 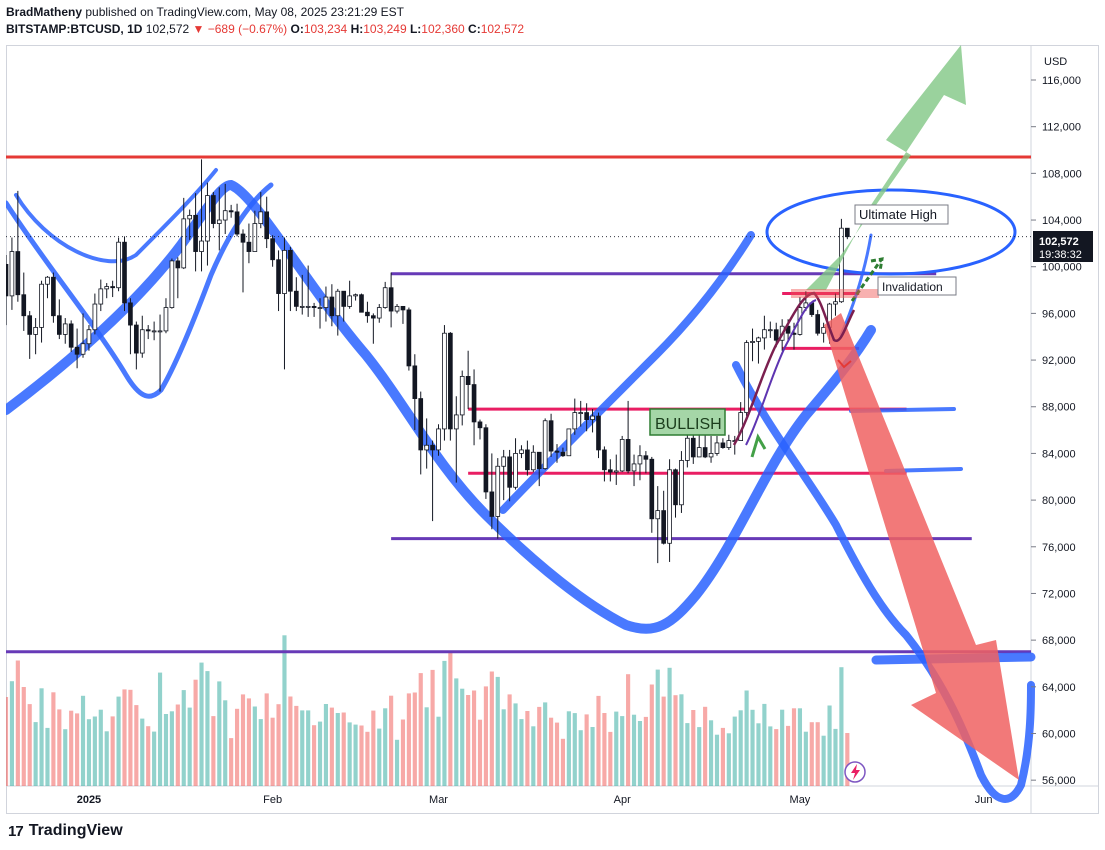 I want to click on change-value: ▼ −689 (−0.67%), so click(x=240, y=29).